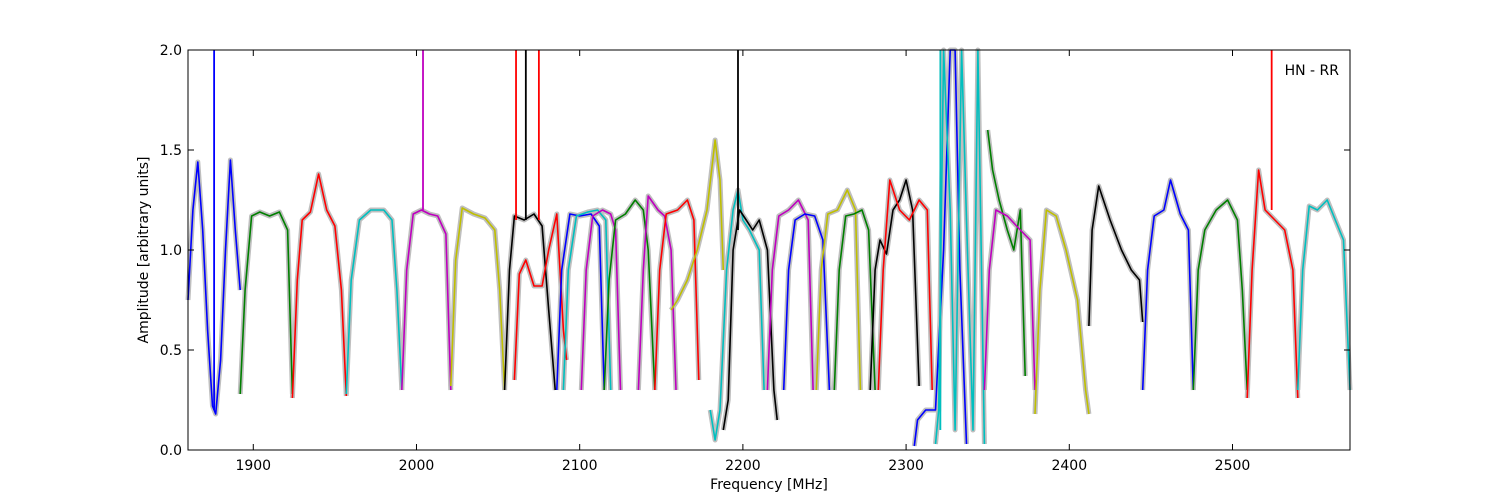  I want to click on y-tick-label: 1.5, so click(171, 151).